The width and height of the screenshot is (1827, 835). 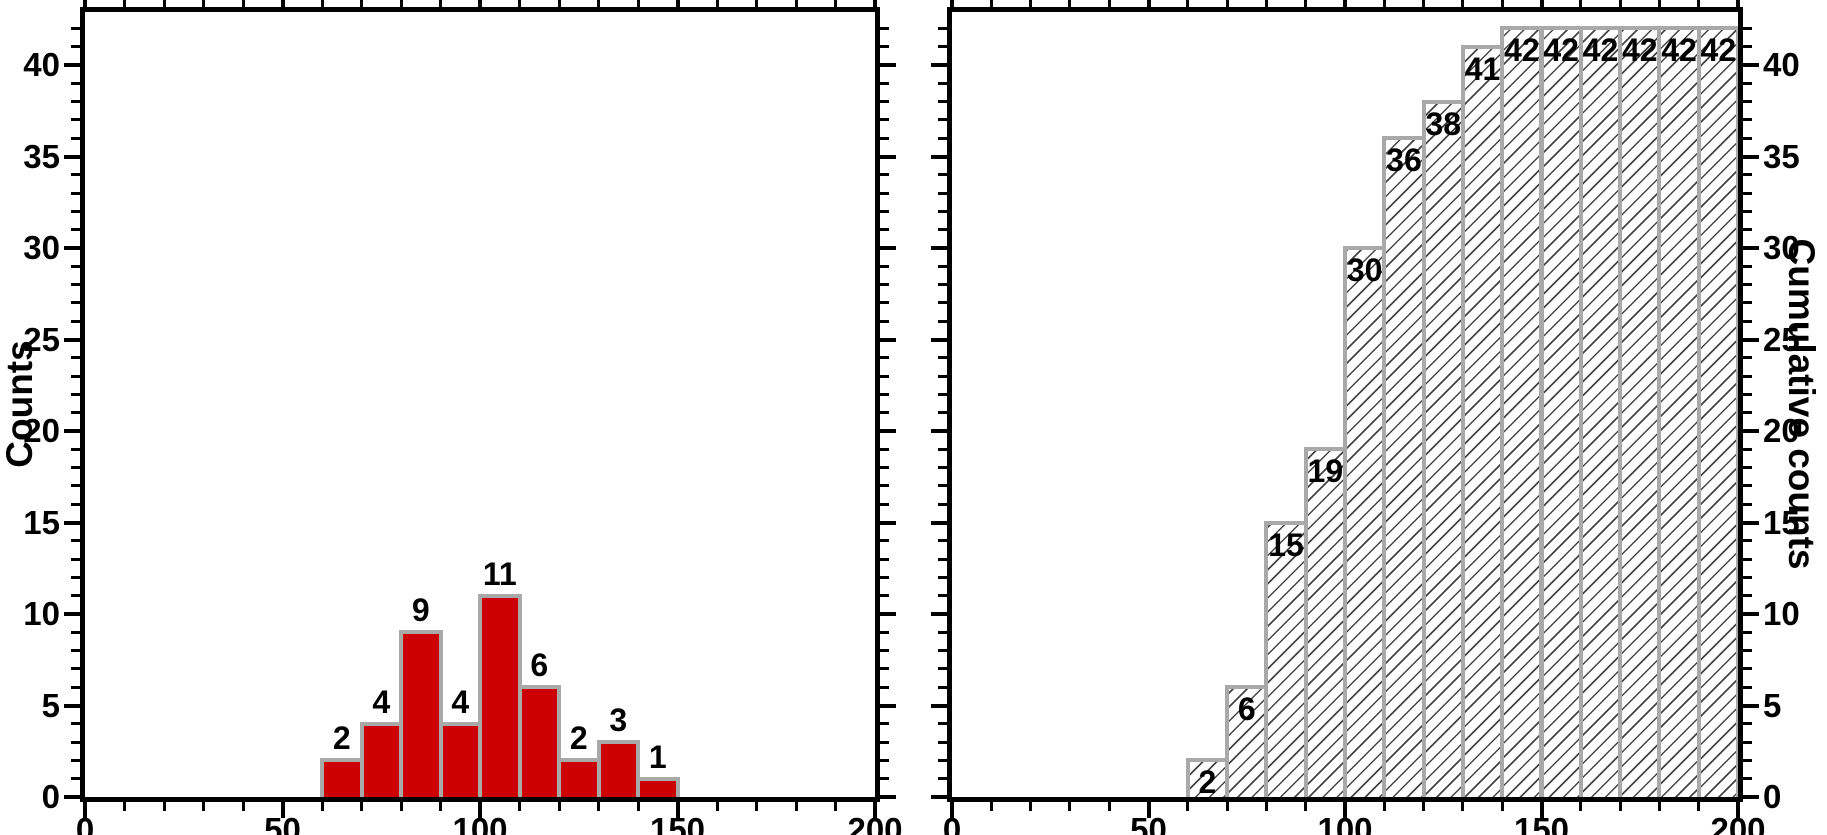 I want to click on bar-label: 4, so click(x=460, y=701).